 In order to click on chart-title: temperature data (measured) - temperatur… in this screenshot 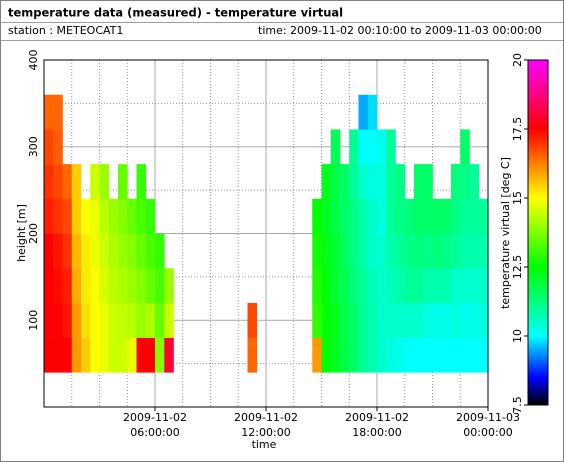, I will do `click(175, 13)`.